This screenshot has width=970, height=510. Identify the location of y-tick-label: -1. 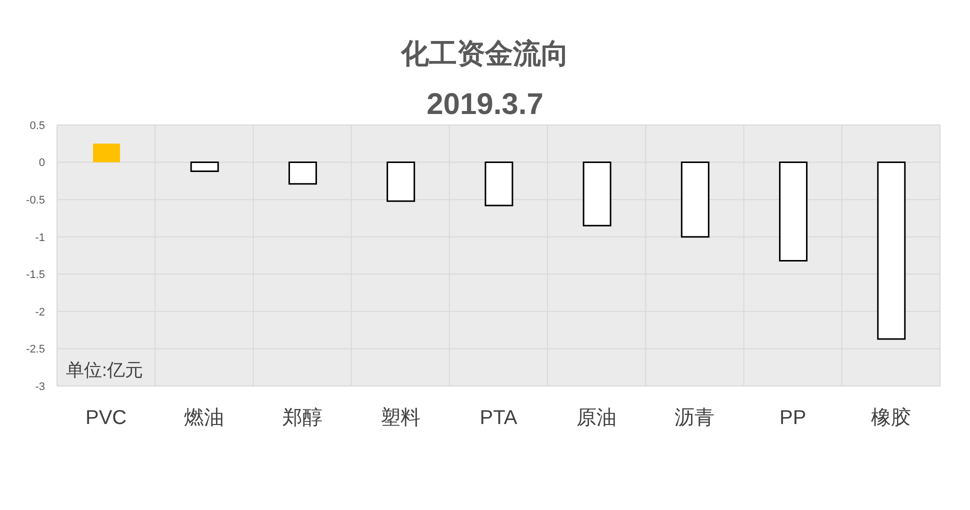
(40, 238).